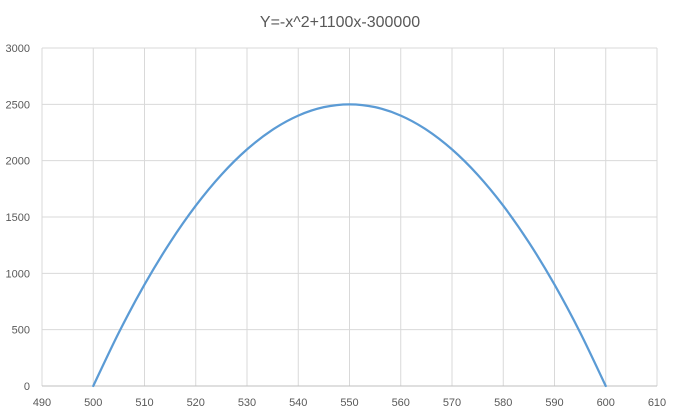  Describe the element at coordinates (298, 403) in the screenshot. I see `x-tick-label: 540` at that location.